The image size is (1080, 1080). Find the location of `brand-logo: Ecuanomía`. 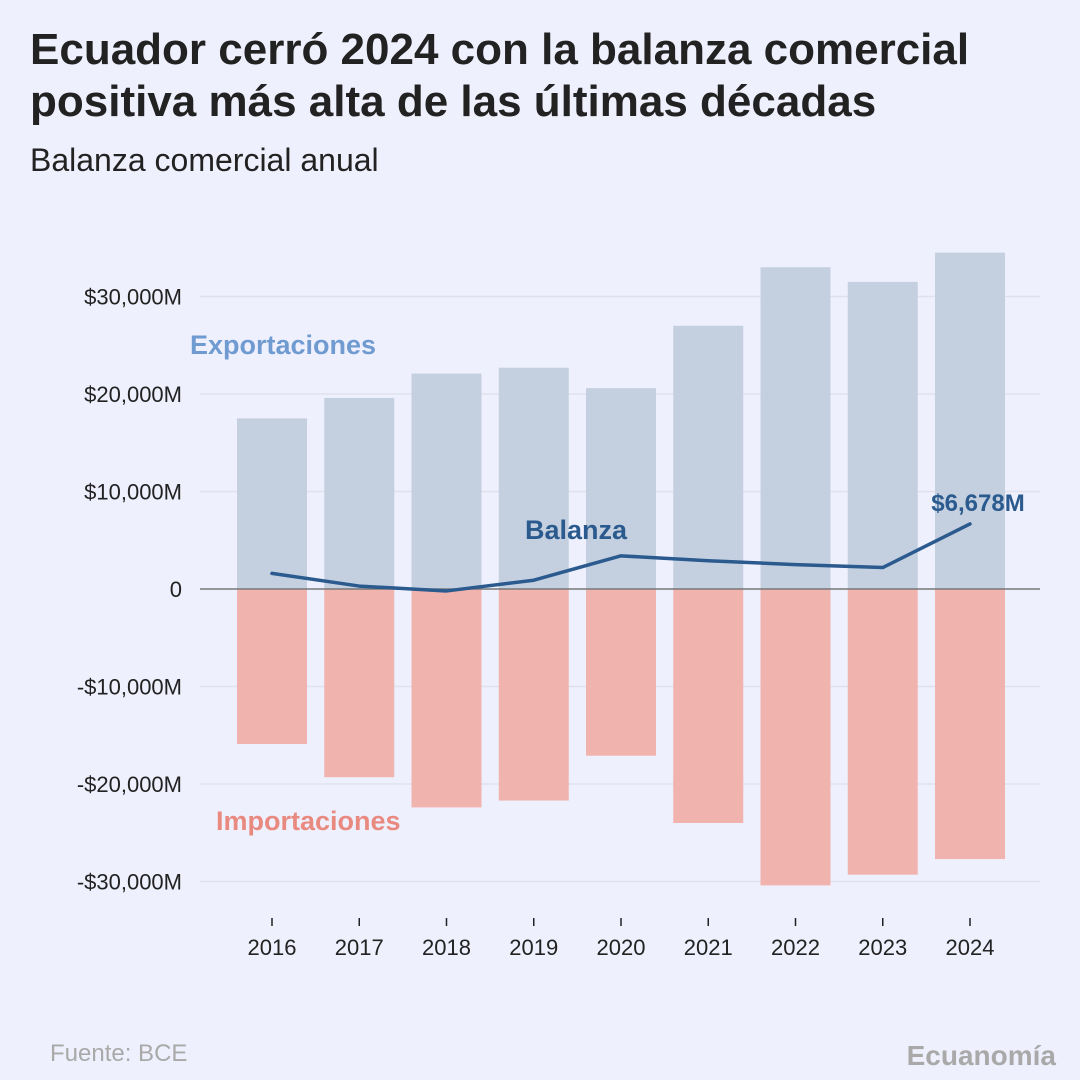

brand-logo: Ecuanomía is located at coordinates (981, 1055).